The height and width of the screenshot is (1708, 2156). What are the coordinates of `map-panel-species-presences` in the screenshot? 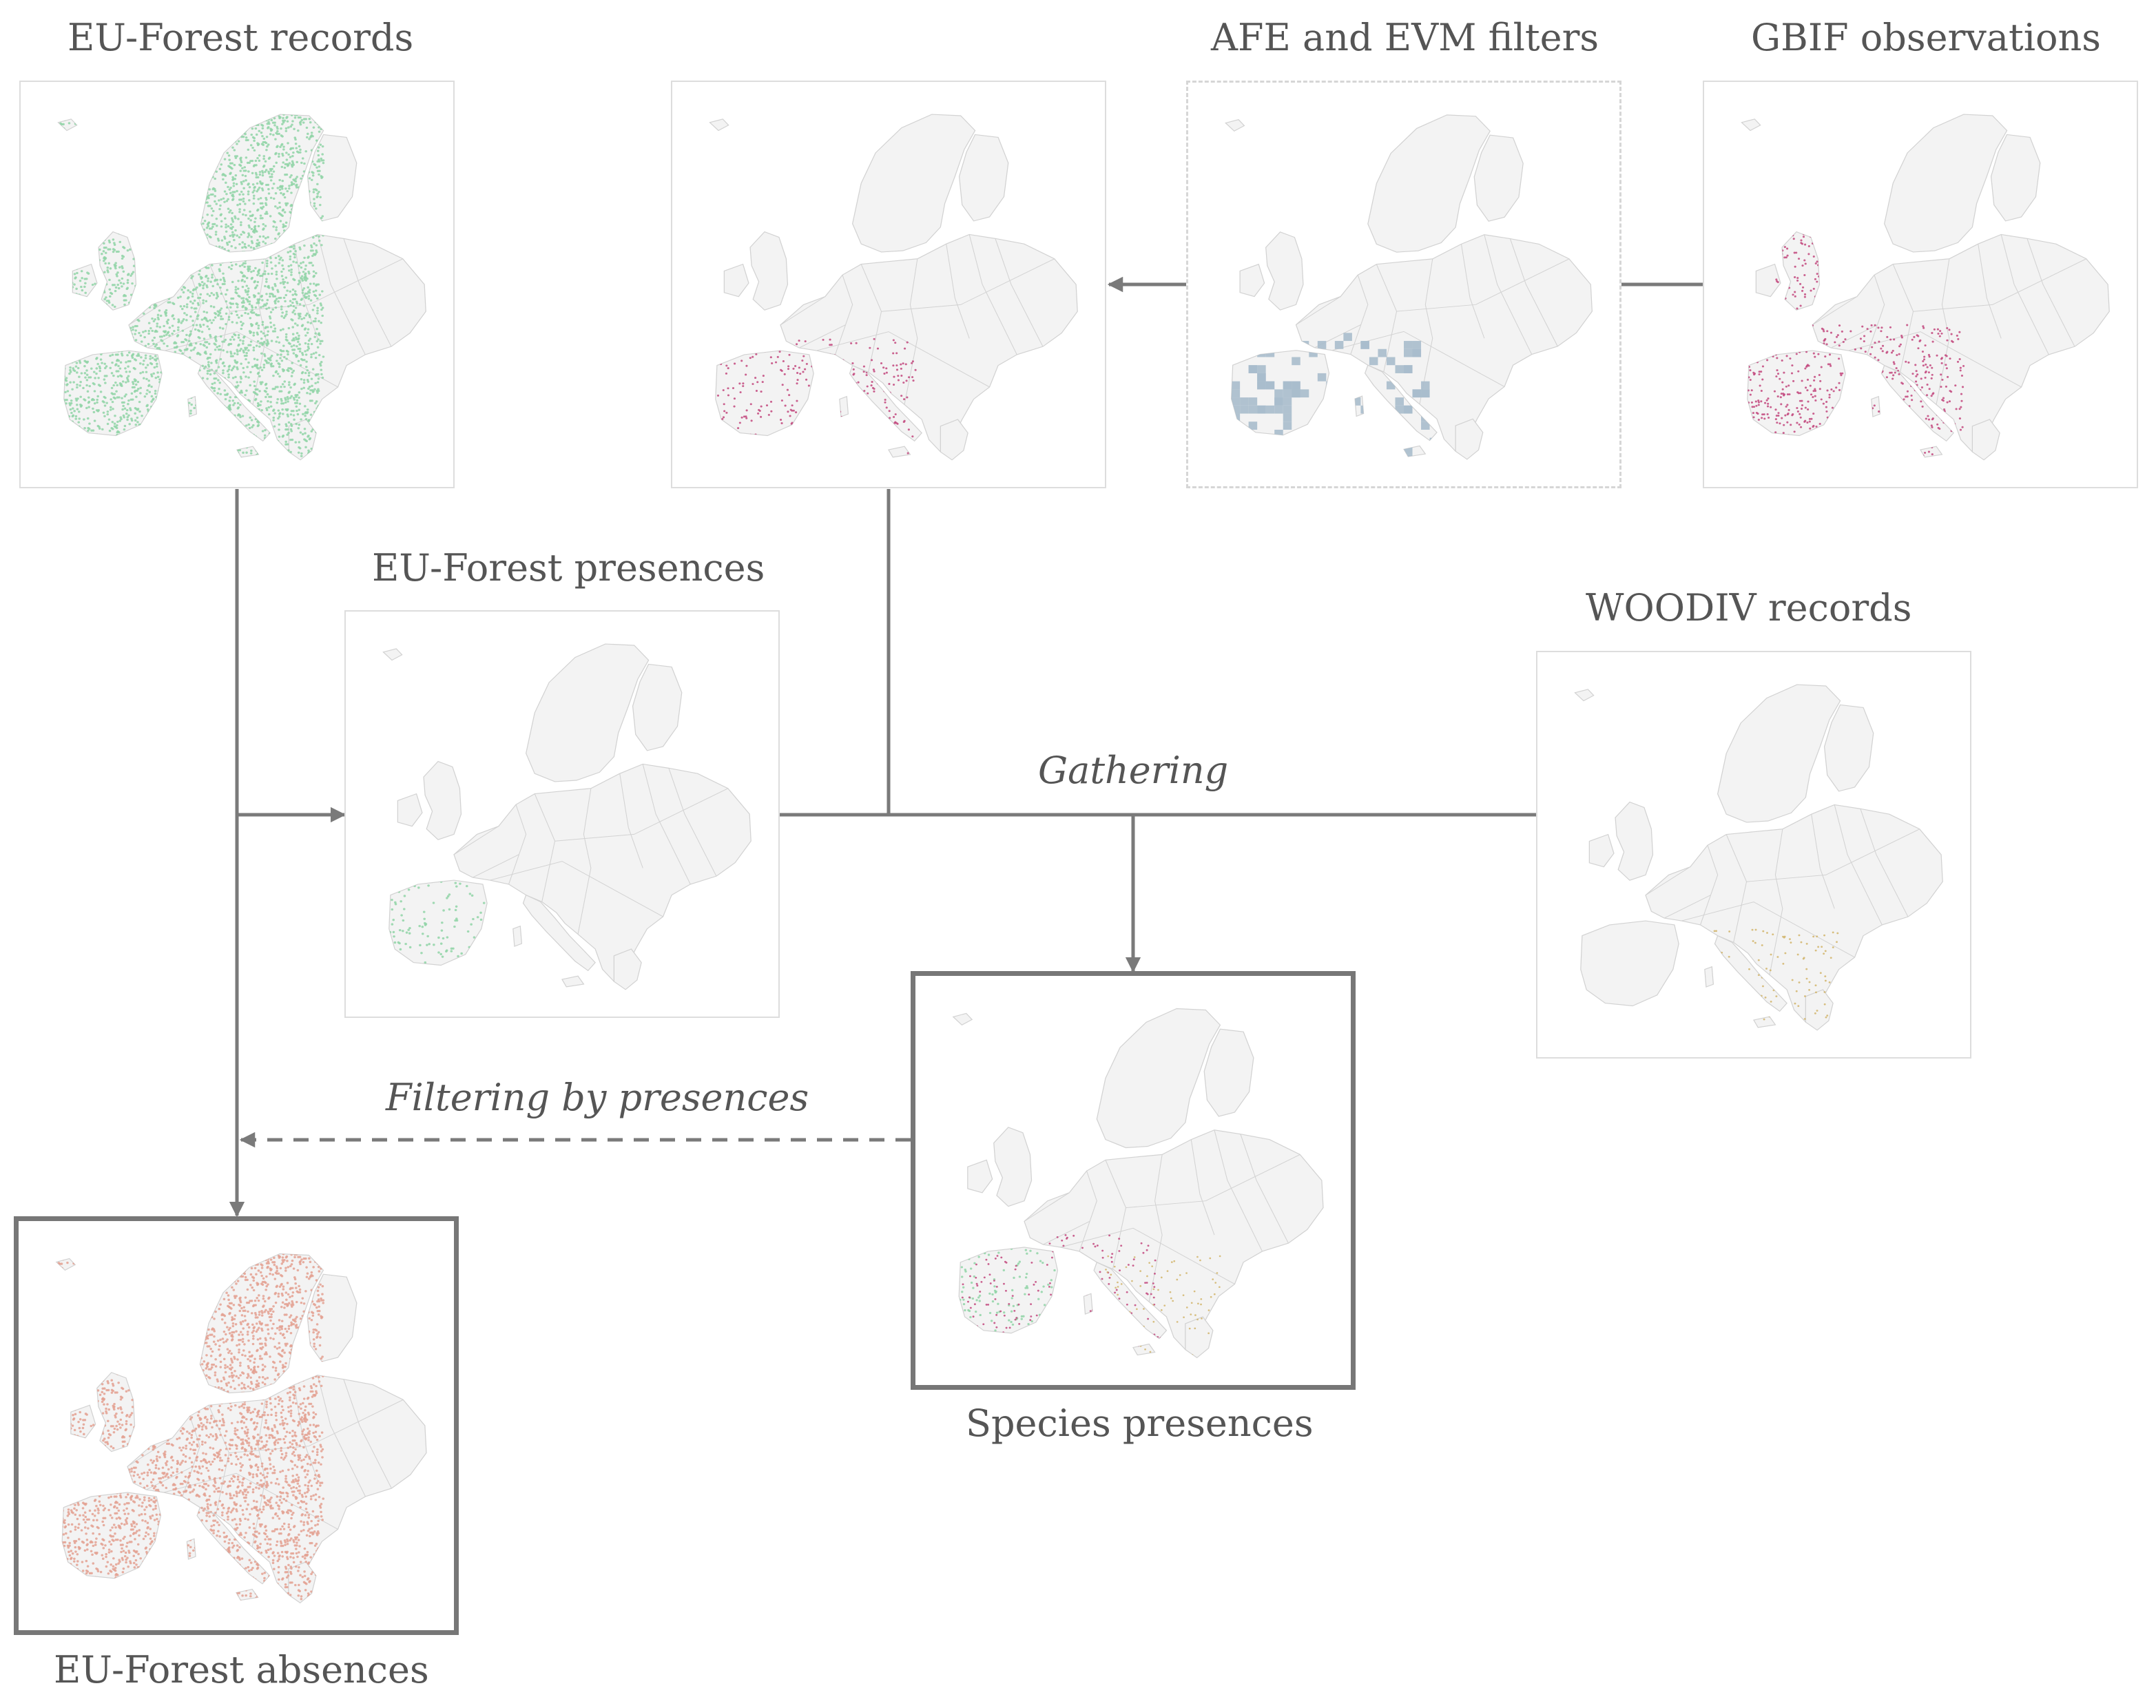 It's located at (1133, 1180).